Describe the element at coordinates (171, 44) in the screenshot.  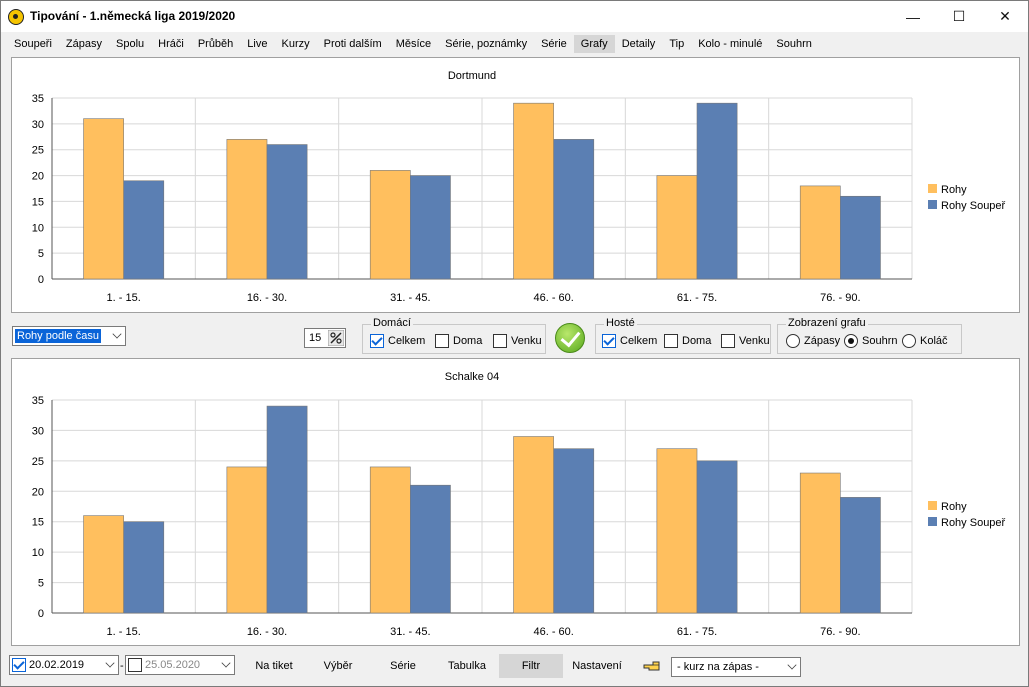
I see `tab-hraci: Hráči` at that location.